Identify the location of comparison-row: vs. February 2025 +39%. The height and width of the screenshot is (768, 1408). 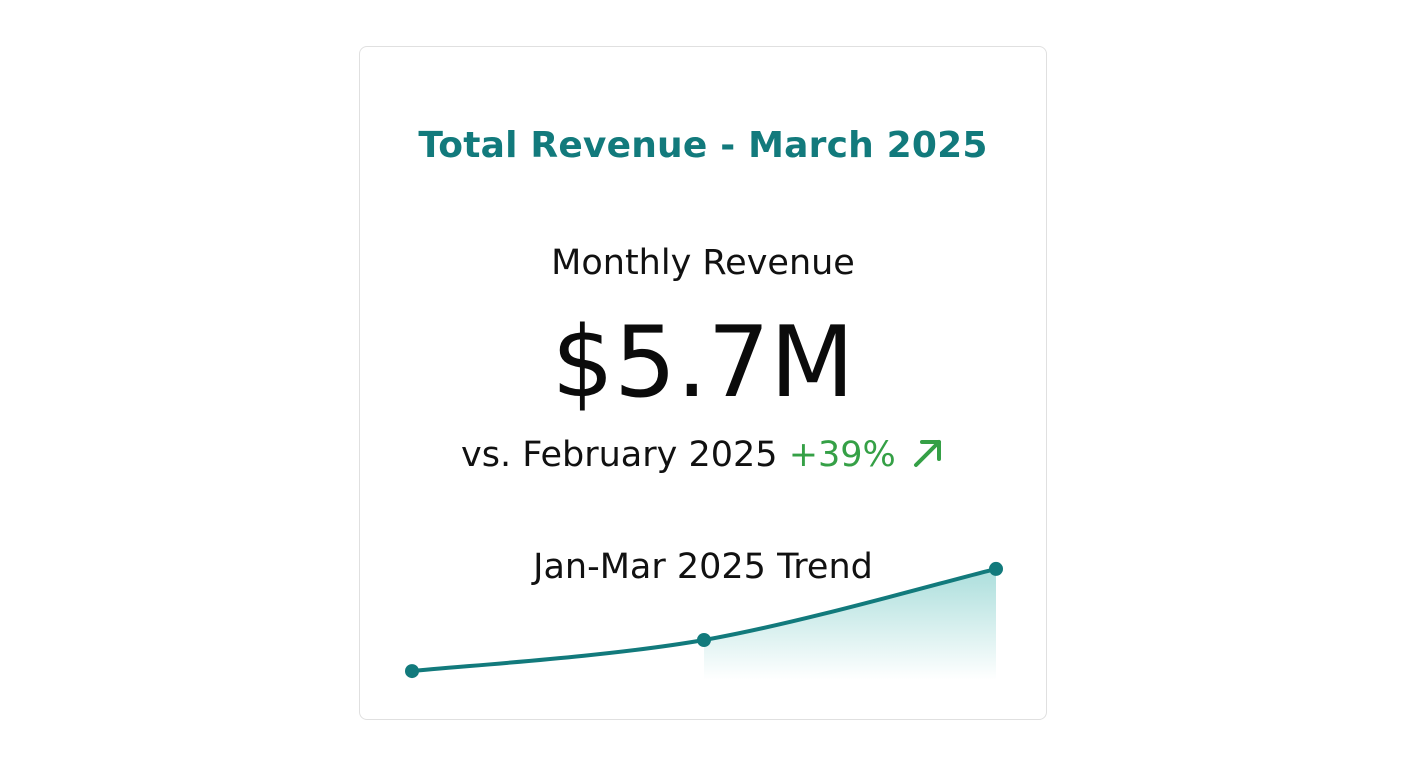
(703, 457).